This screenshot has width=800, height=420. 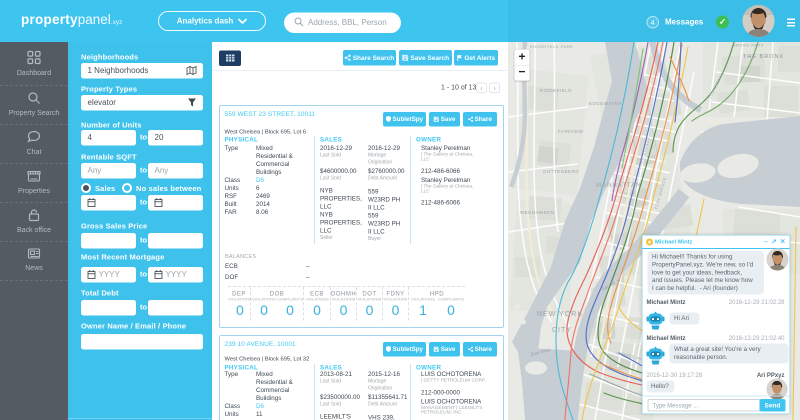 What do you see at coordinates (560, 314) in the screenshot?
I see `svg-text: NEW YORK` at bounding box center [560, 314].